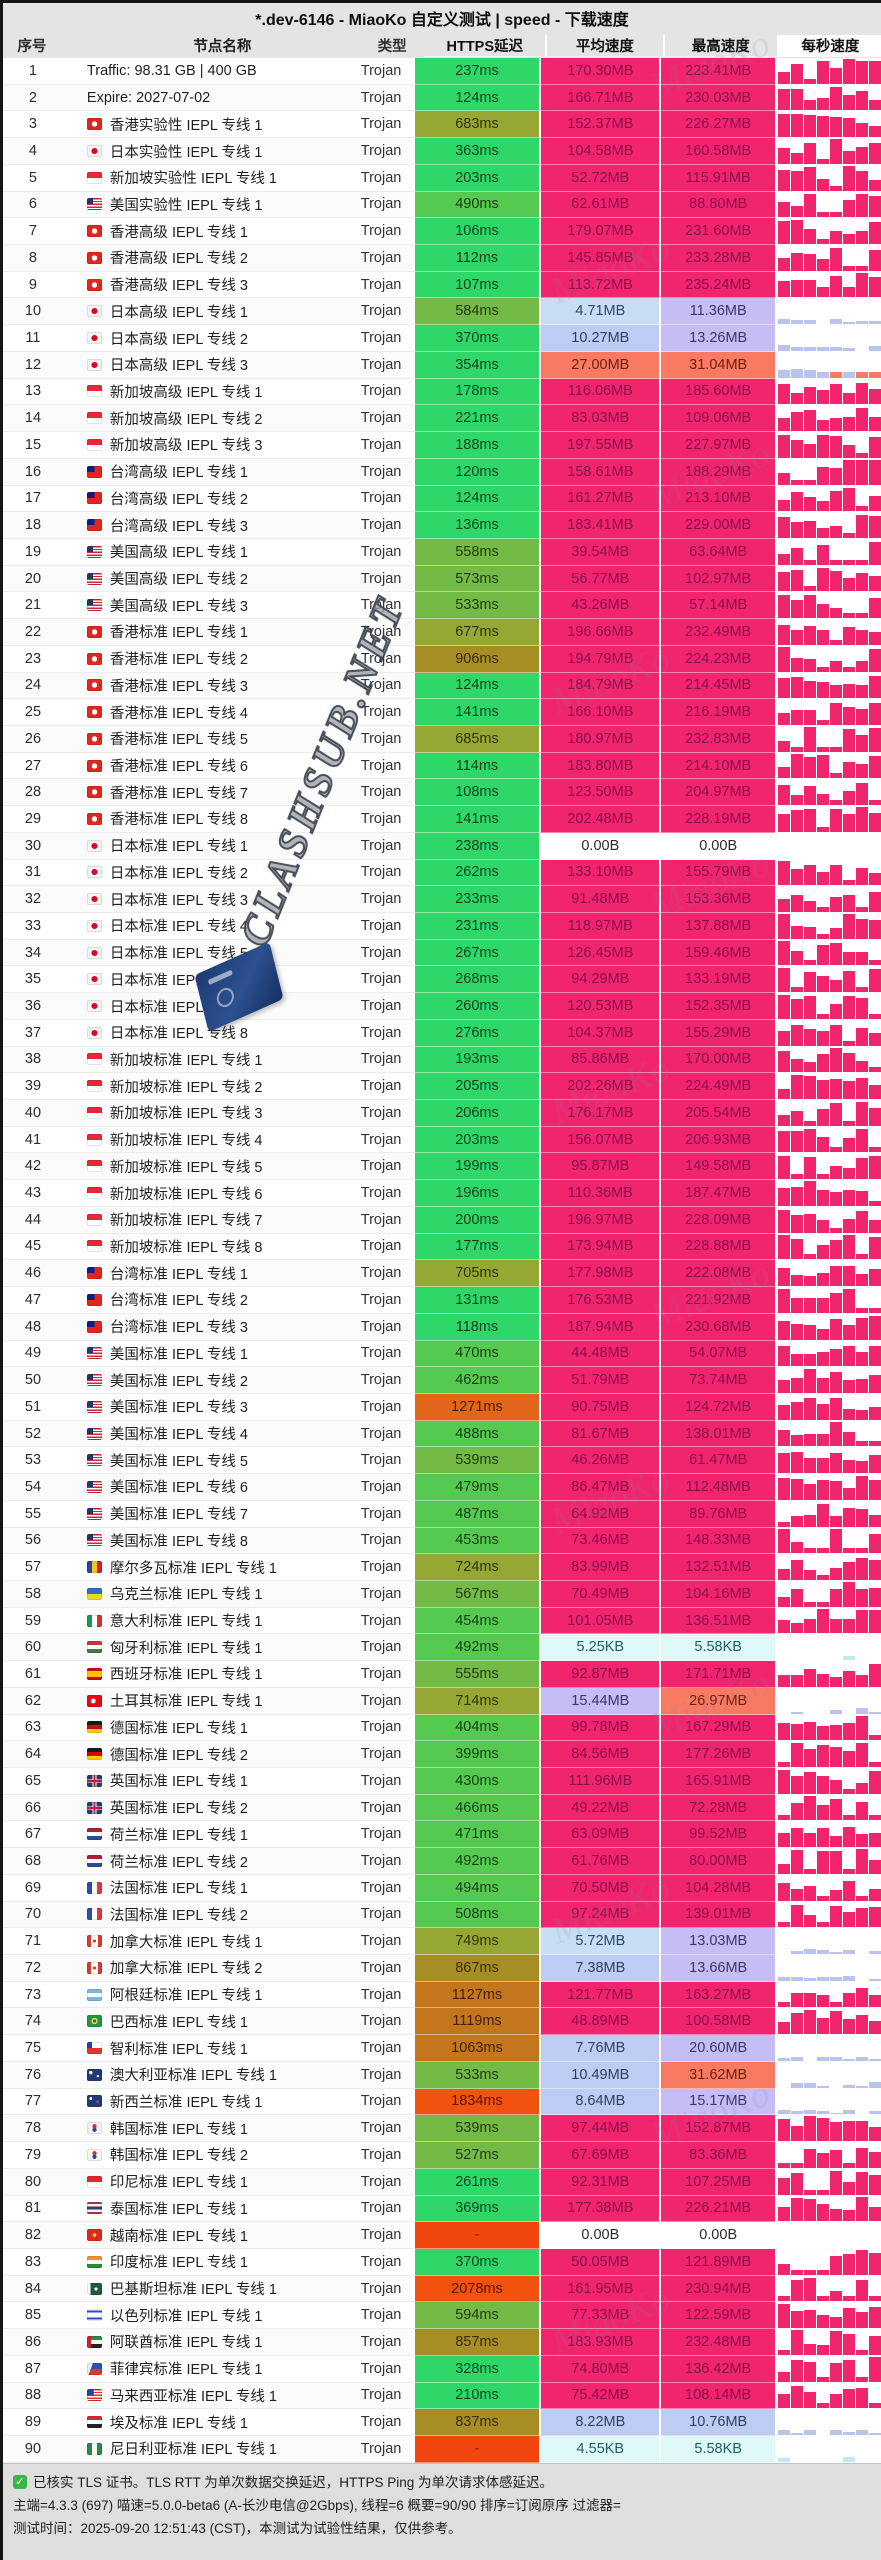 The width and height of the screenshot is (881, 2560). Describe the element at coordinates (205, 125) in the screenshot. I see `row-node-name: 香港实验性 IEPL 专线 1` at that location.